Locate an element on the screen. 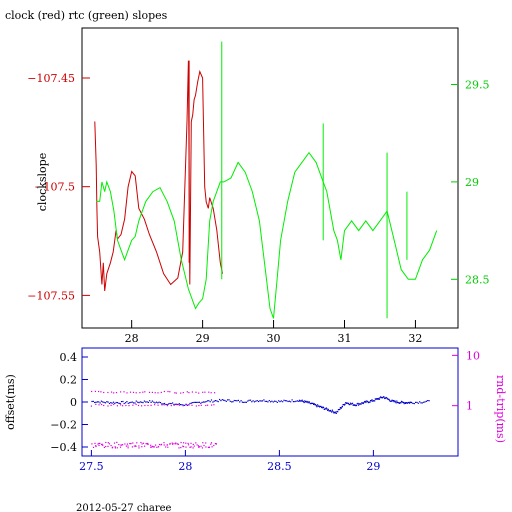 The height and width of the screenshot is (512, 512). top-x-tick-label: 29 is located at coordinates (203, 338).